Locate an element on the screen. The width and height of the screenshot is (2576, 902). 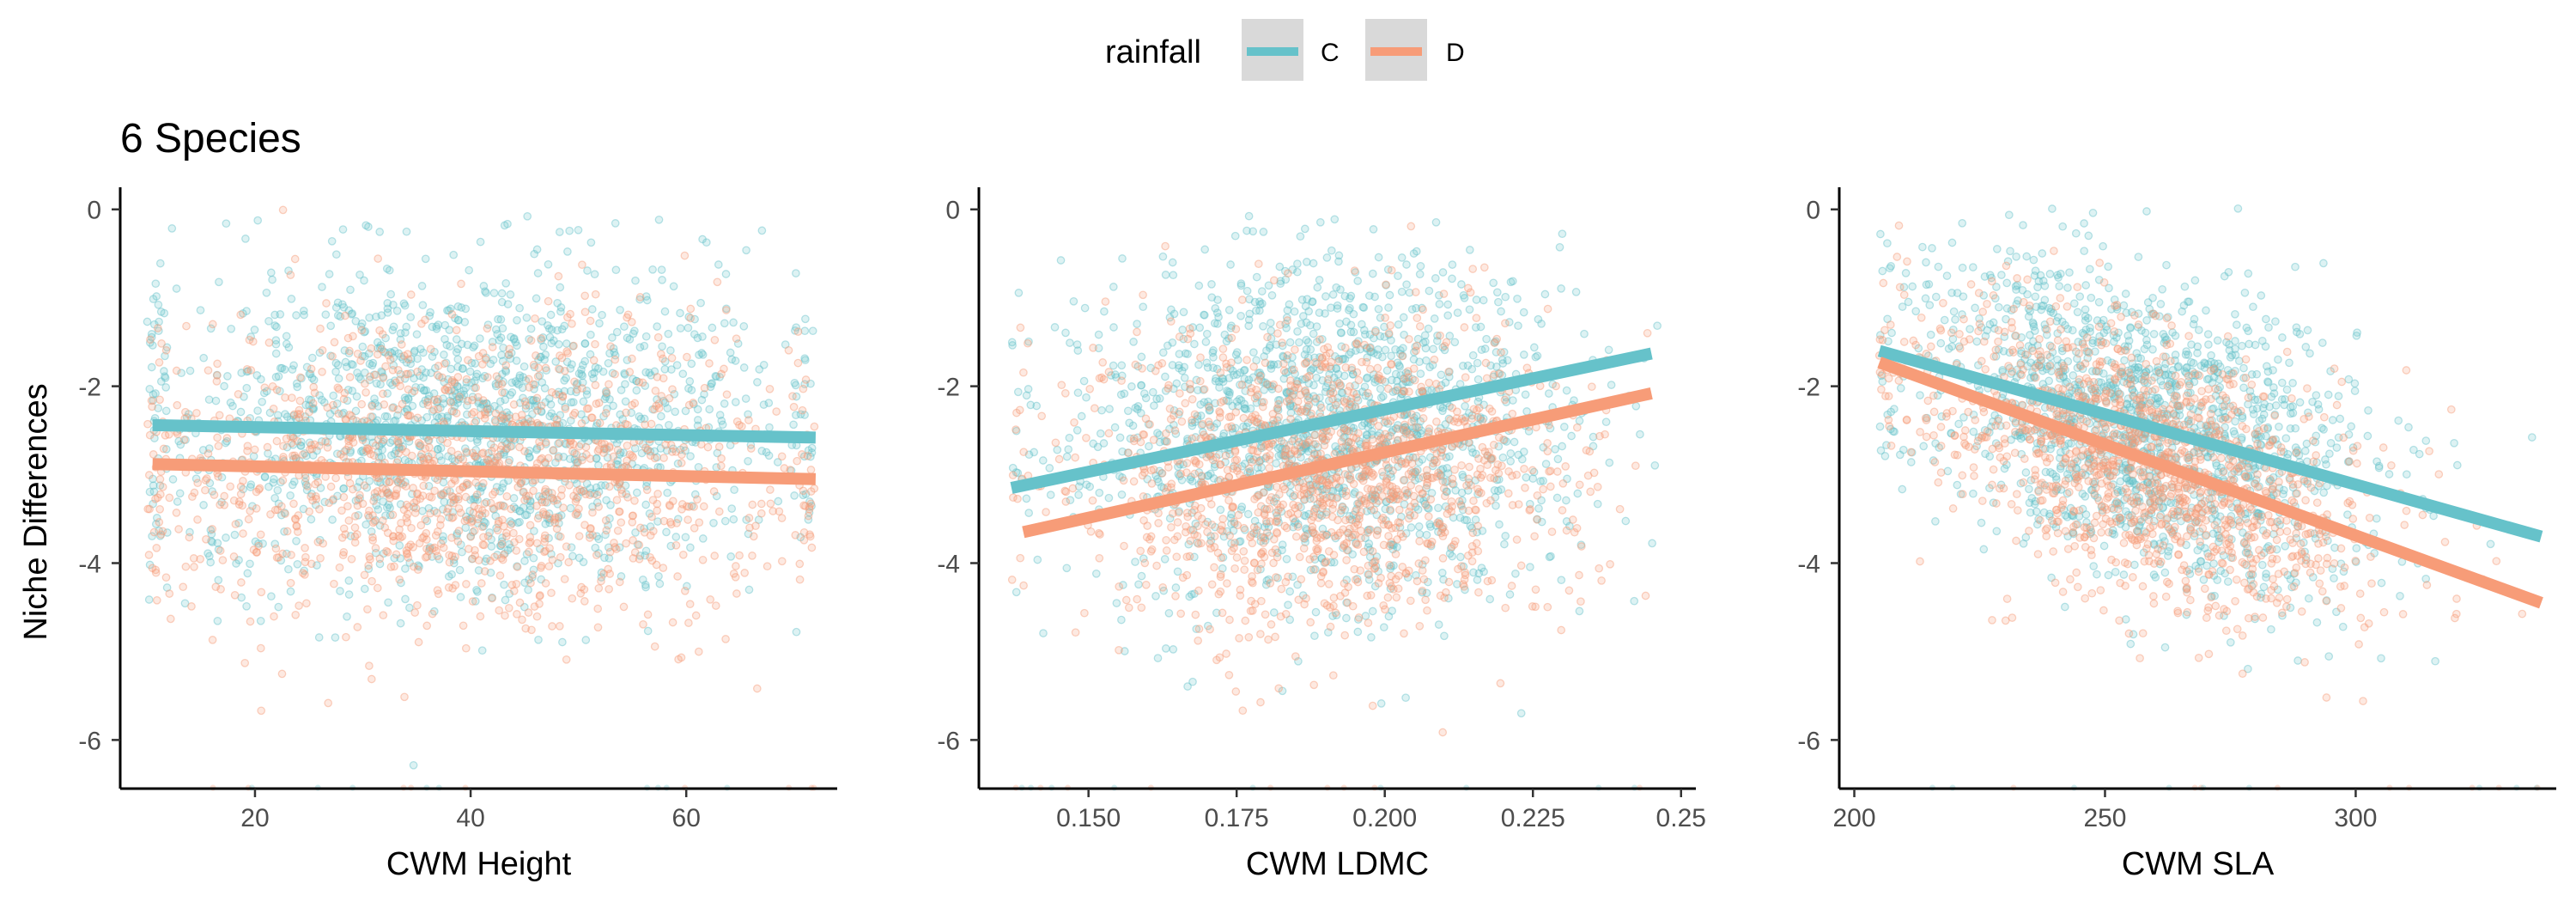
plot-title: 6 Species is located at coordinates (210, 139).